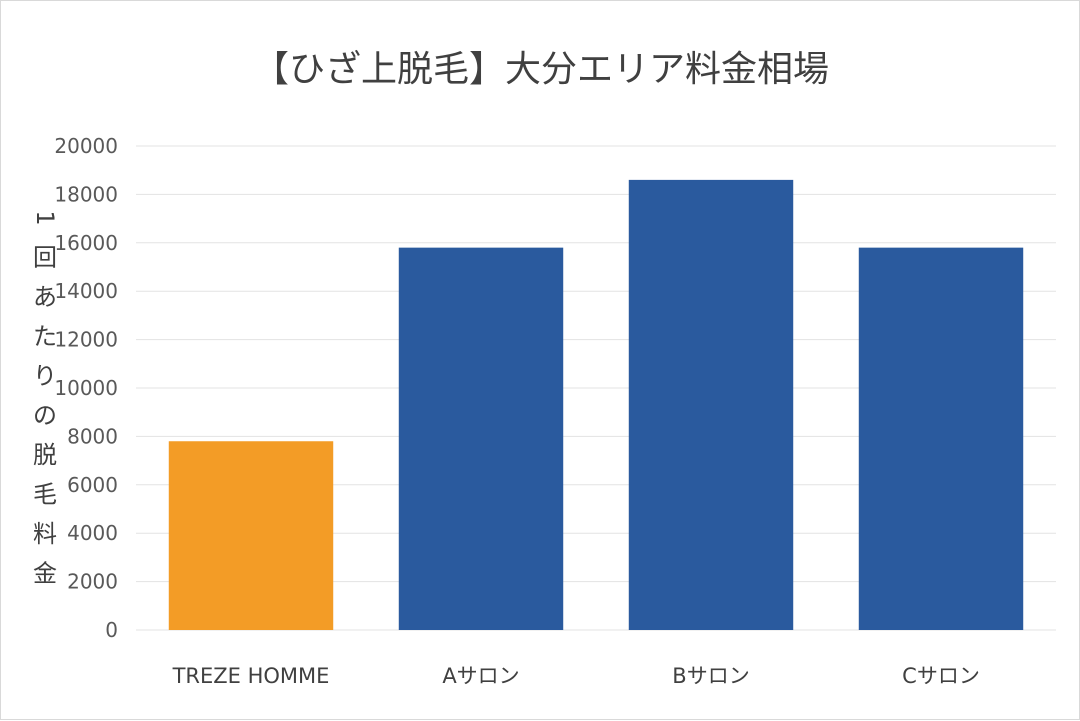  Describe the element at coordinates (92, 582) in the screenshot. I see `y-tick-label: 2000` at that location.